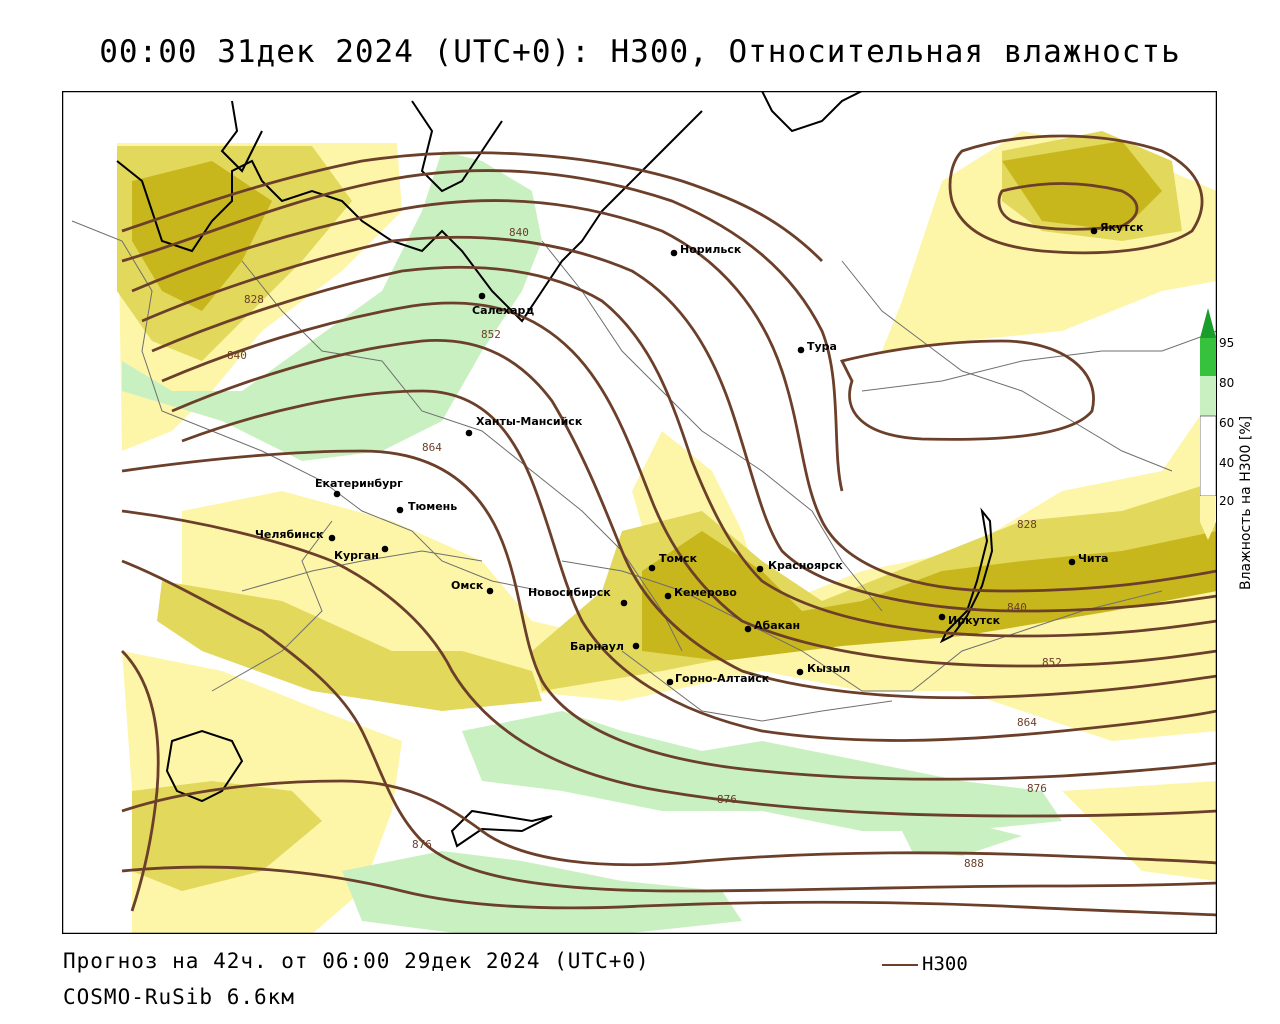  What do you see at coordinates (289, 534) in the screenshot?
I see `city-label: Челябинск` at bounding box center [289, 534].